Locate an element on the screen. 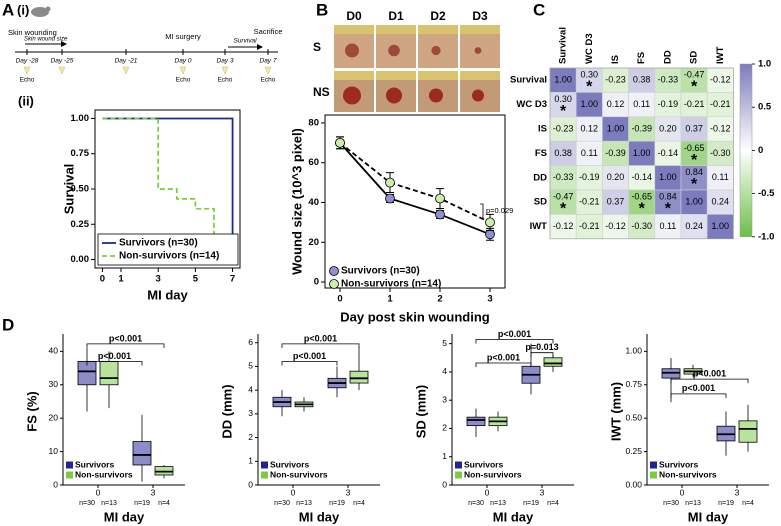  y-tick-label: 6 is located at coordinates (250, 342).